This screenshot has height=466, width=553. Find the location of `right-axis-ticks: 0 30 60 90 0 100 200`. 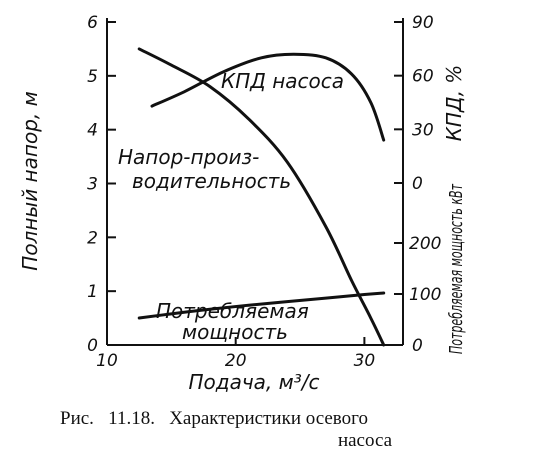

right-axis-ticks: 0 30 60 90 0 100 200 is located at coordinates (417, 184).